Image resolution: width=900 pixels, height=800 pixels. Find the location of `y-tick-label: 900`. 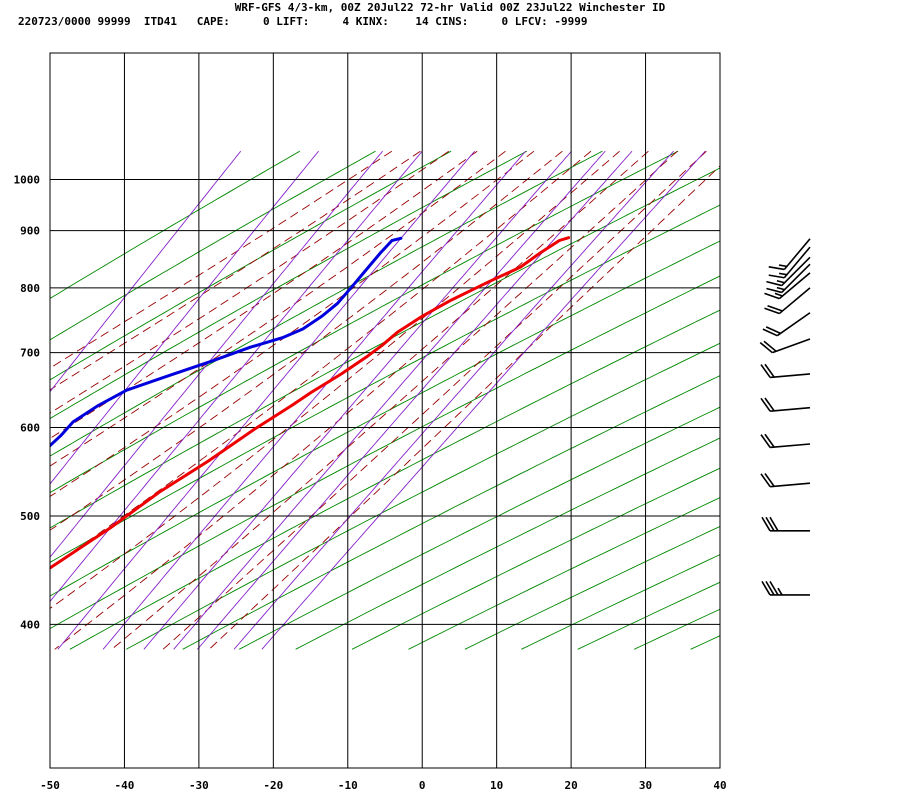

y-tick-label: 900 is located at coordinates (30, 231).